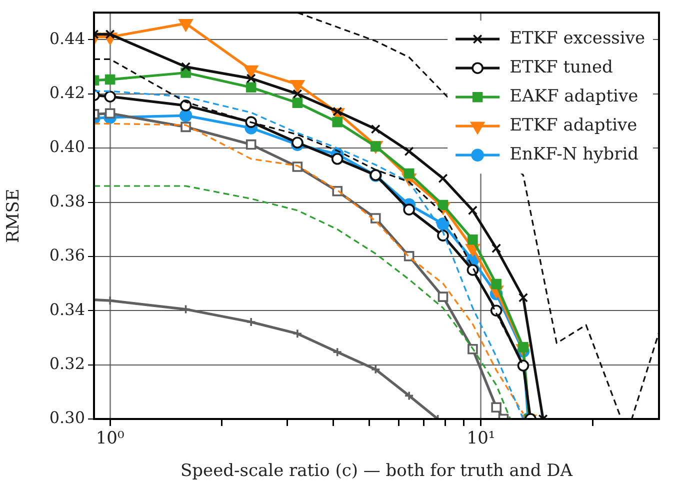 The image size is (680, 486). Describe the element at coordinates (481, 438) in the screenshot. I see `x-tick-label: 10¹` at that location.